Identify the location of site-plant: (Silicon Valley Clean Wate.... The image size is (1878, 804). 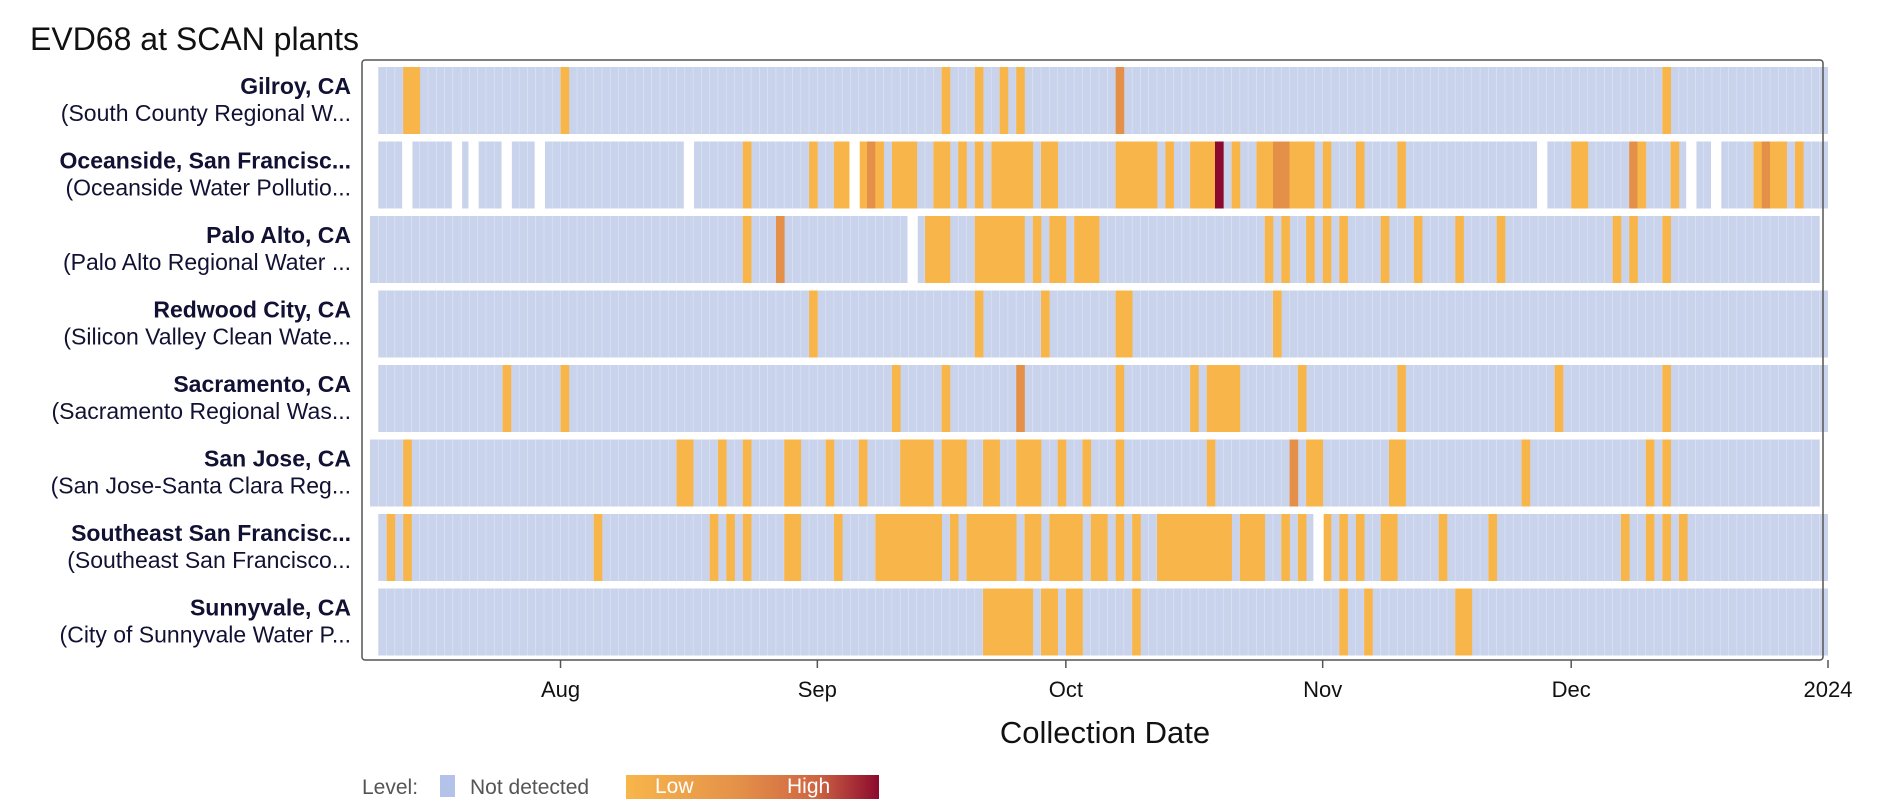
(207, 337).